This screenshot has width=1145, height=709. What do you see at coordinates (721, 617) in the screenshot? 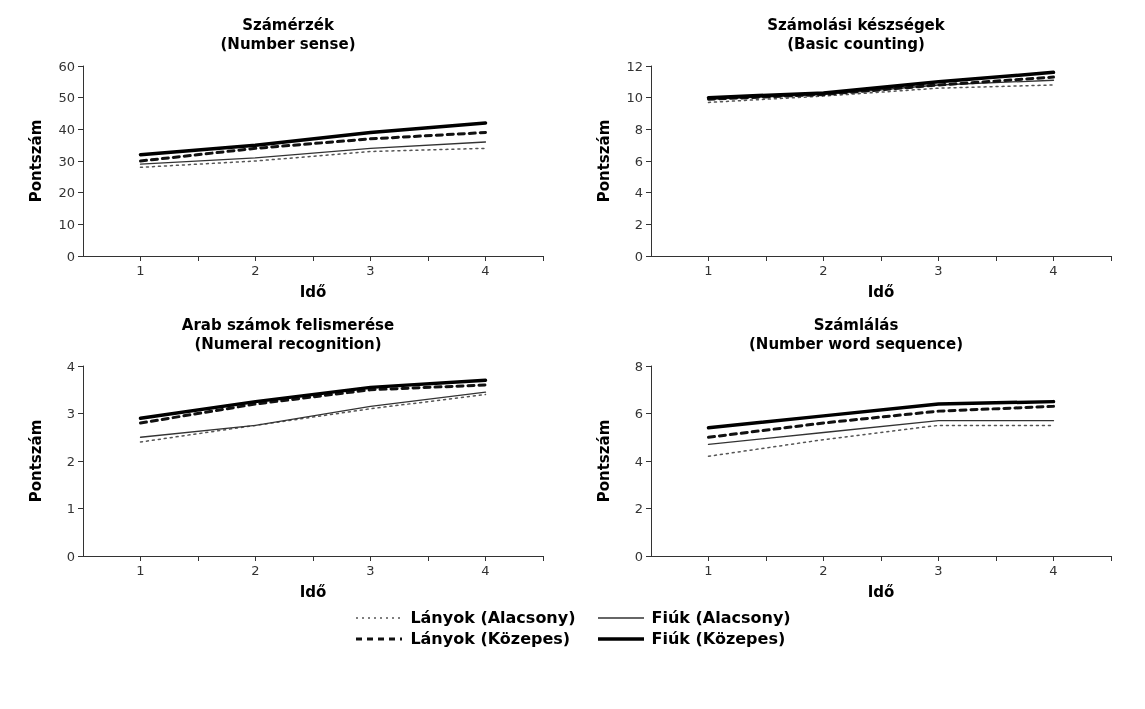
I see `legend-label: Fiúk (Alacsony)` at bounding box center [721, 617].